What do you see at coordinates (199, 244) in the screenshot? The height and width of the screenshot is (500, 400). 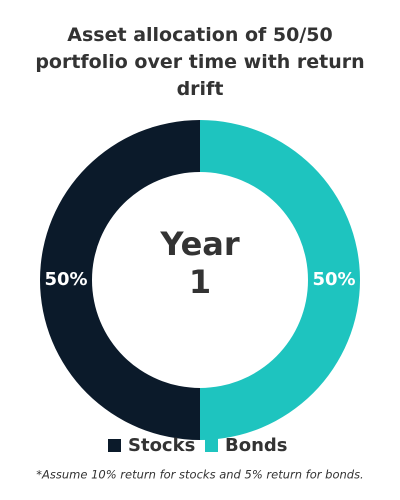 I see `center-label: Year` at bounding box center [199, 244].